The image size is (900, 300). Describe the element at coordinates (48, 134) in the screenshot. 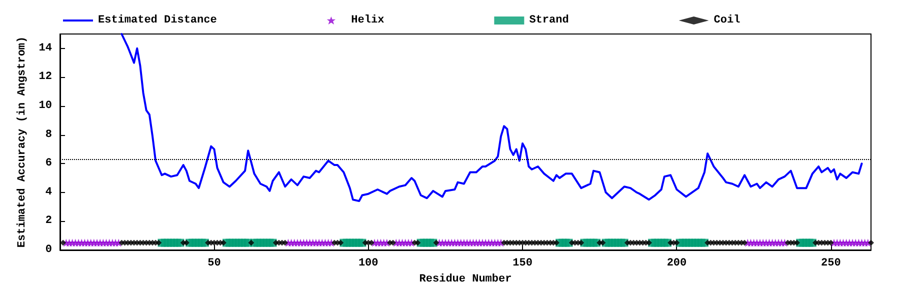

I see `y-tick-label: 8` at that location.